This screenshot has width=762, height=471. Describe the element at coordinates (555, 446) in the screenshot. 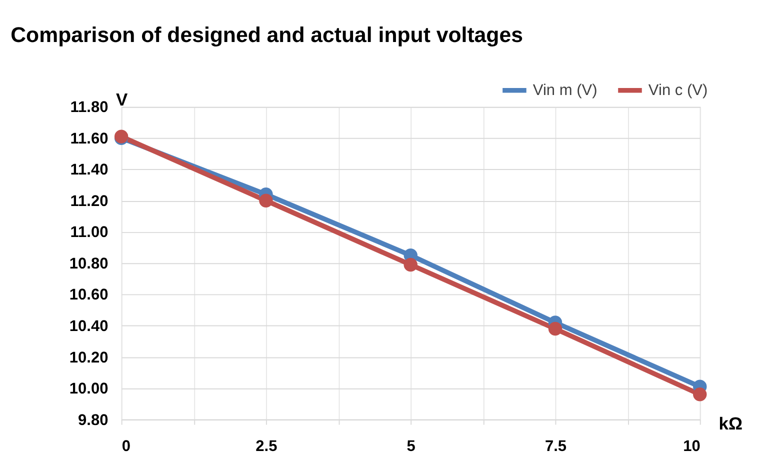

I see `x-tick-label: 7.5` at that location.